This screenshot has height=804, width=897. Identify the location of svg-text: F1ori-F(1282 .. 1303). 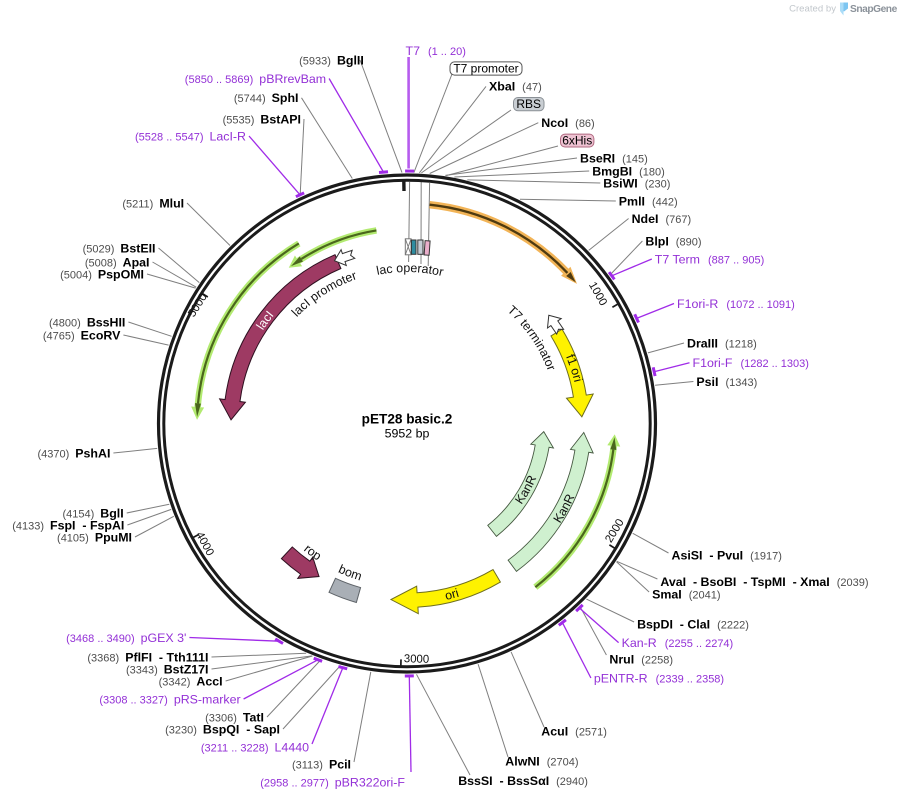
(751, 363).